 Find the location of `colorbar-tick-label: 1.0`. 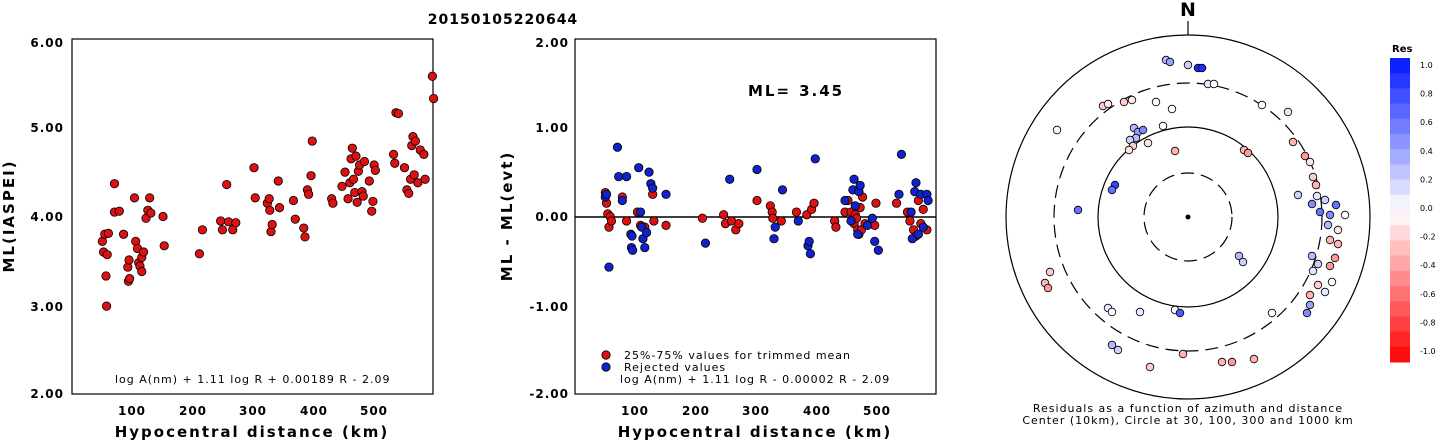

colorbar-tick-label: 1.0 is located at coordinates (1426, 65).